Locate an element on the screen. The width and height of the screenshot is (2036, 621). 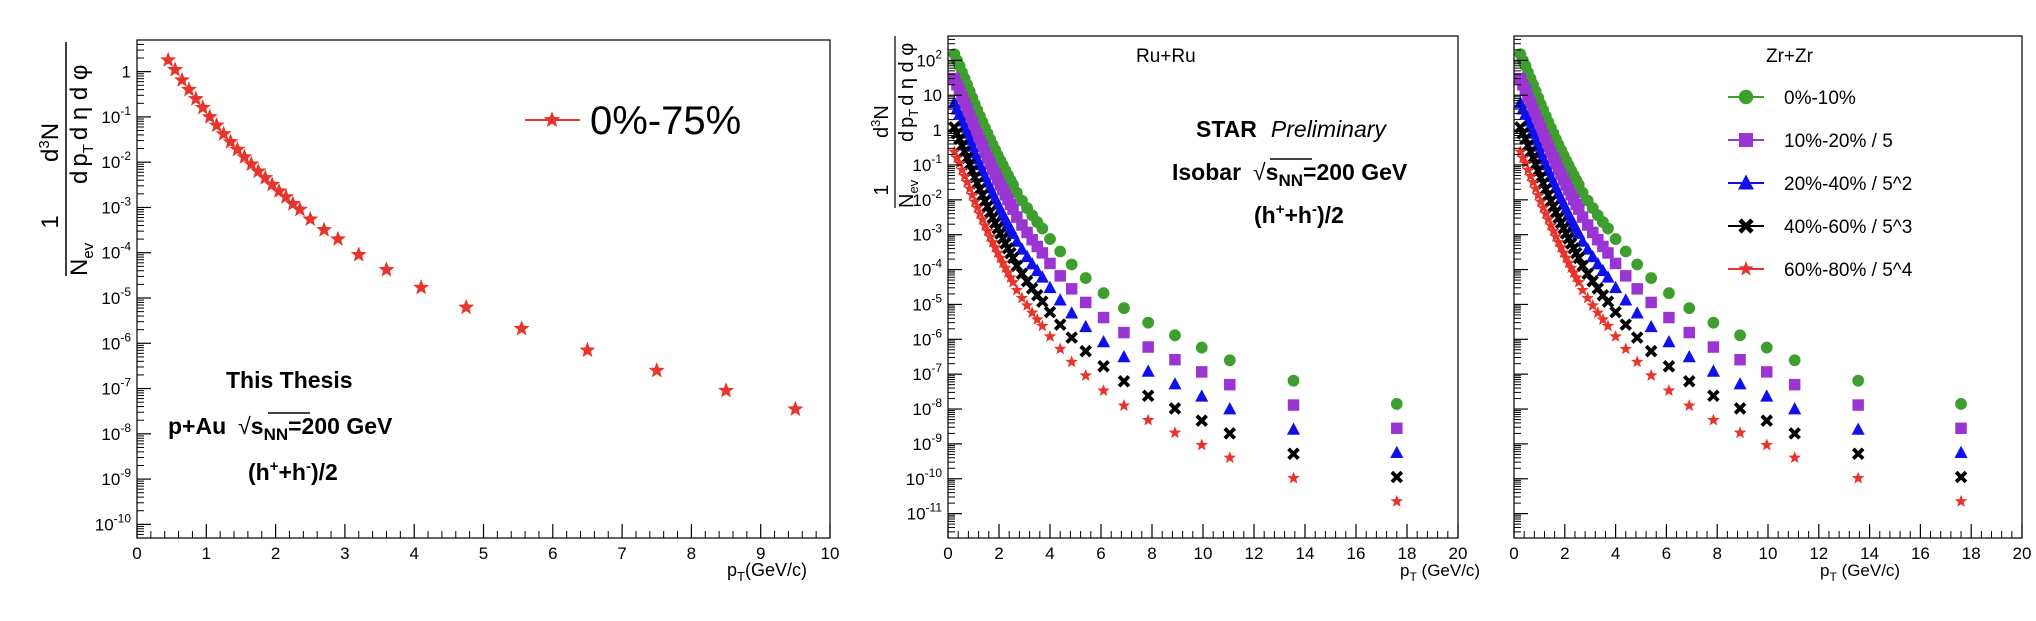
p2-ytitle-one: 1 is located at coordinates (882, 189).